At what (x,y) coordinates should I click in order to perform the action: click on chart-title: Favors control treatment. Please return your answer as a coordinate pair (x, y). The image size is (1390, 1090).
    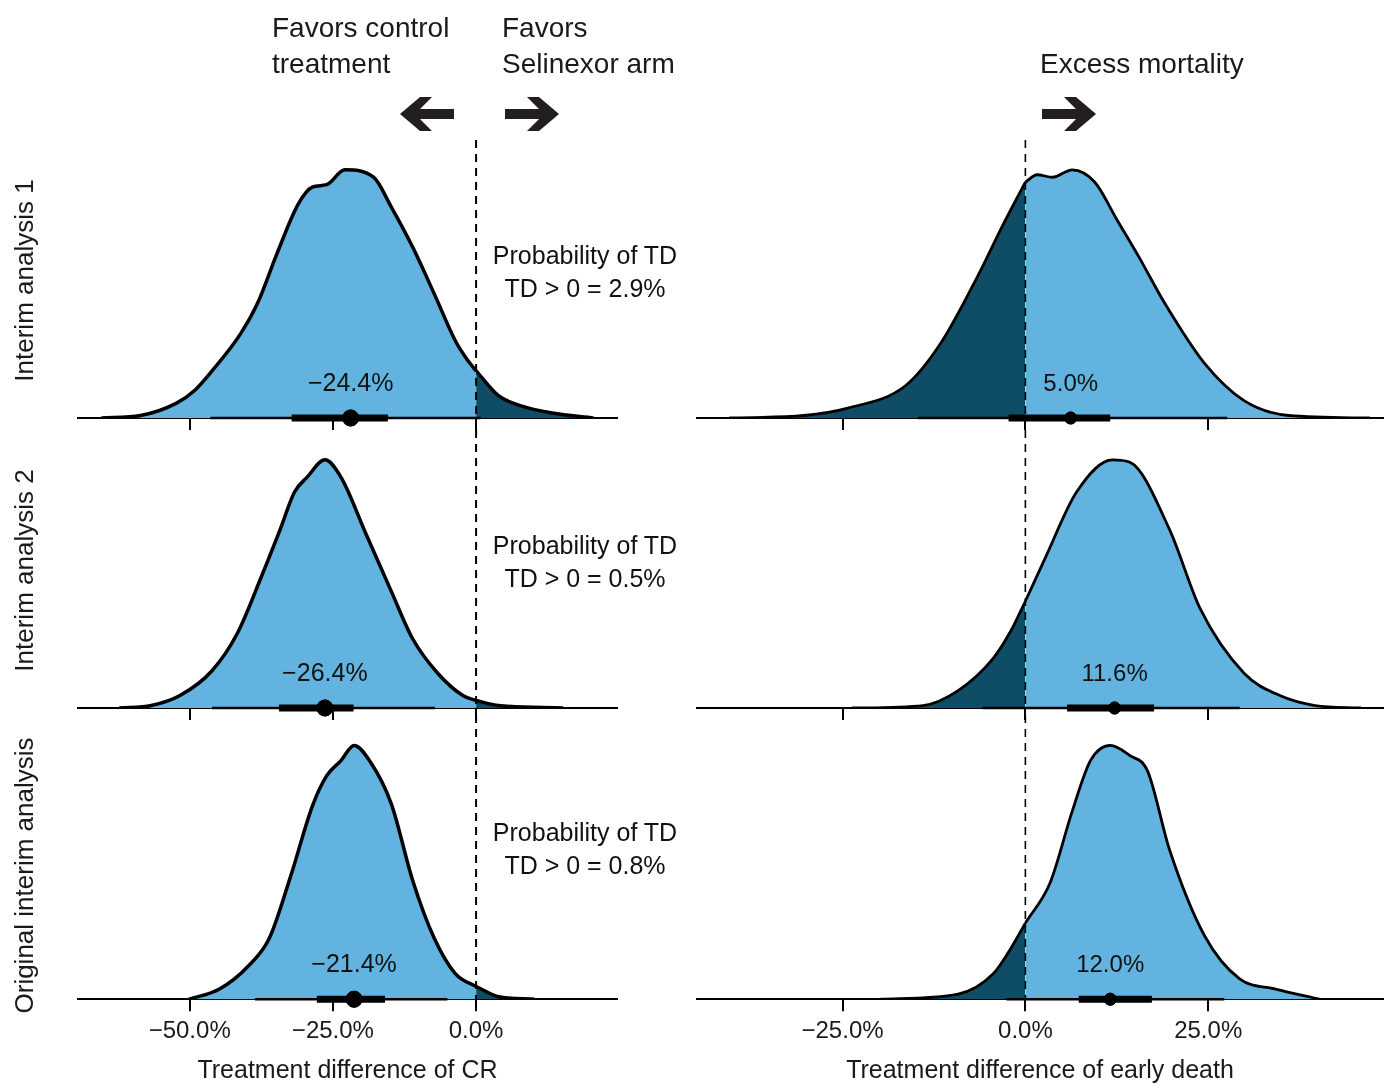
    Looking at the image, I should click on (361, 46).